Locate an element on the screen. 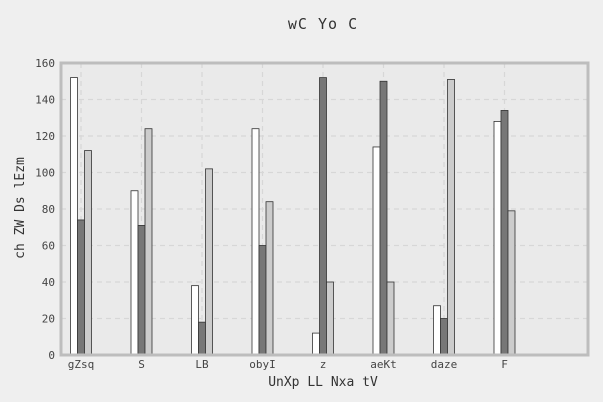 This screenshot has height=402, width=603. y-tick-label: 0 is located at coordinates (51, 355).